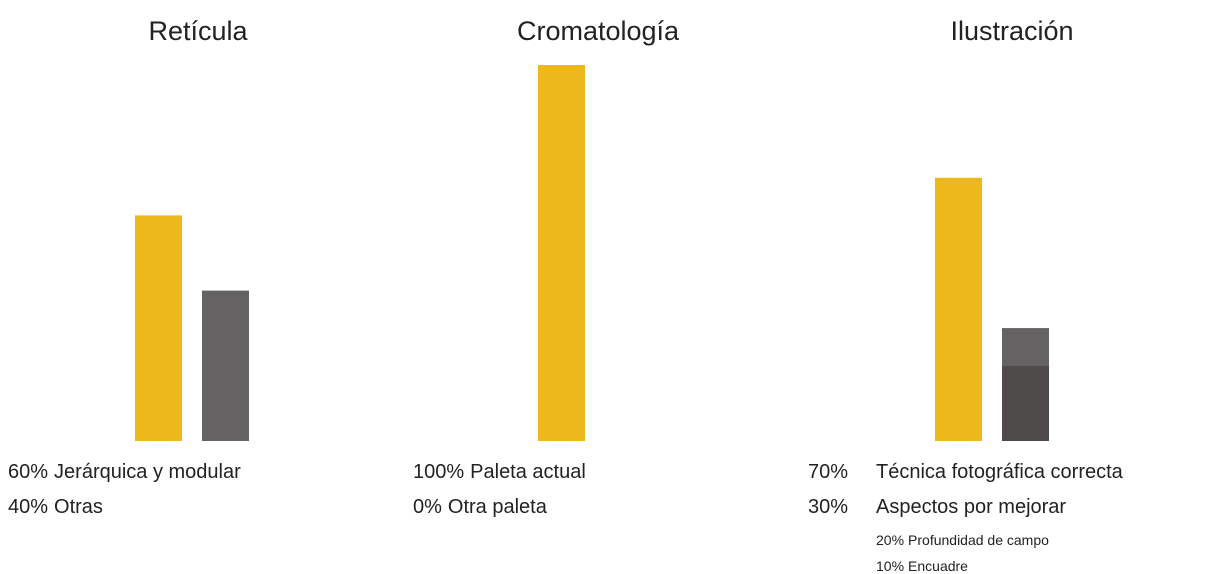  Describe the element at coordinates (528, 472) in the screenshot. I see `legend-name: Paleta actual` at that location.